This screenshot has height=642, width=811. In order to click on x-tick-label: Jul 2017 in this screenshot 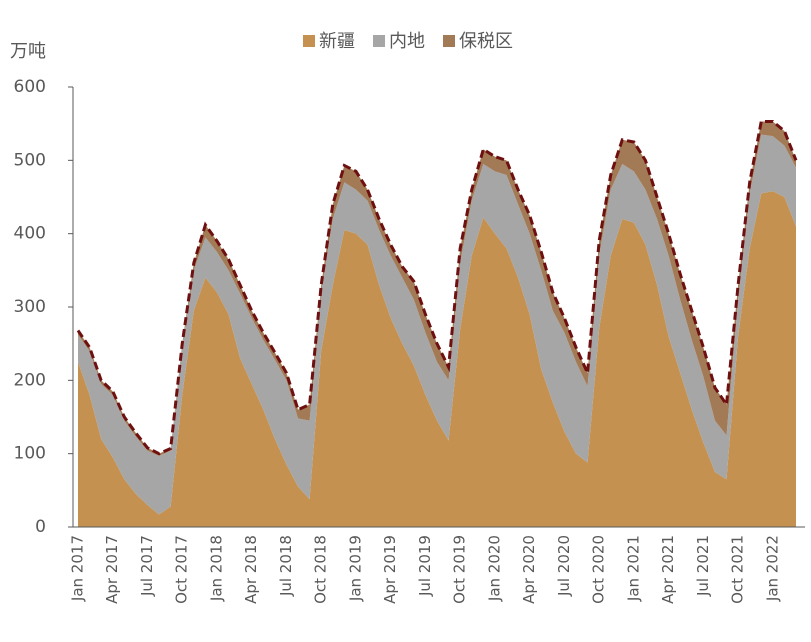, I will do `click(147, 566)`.